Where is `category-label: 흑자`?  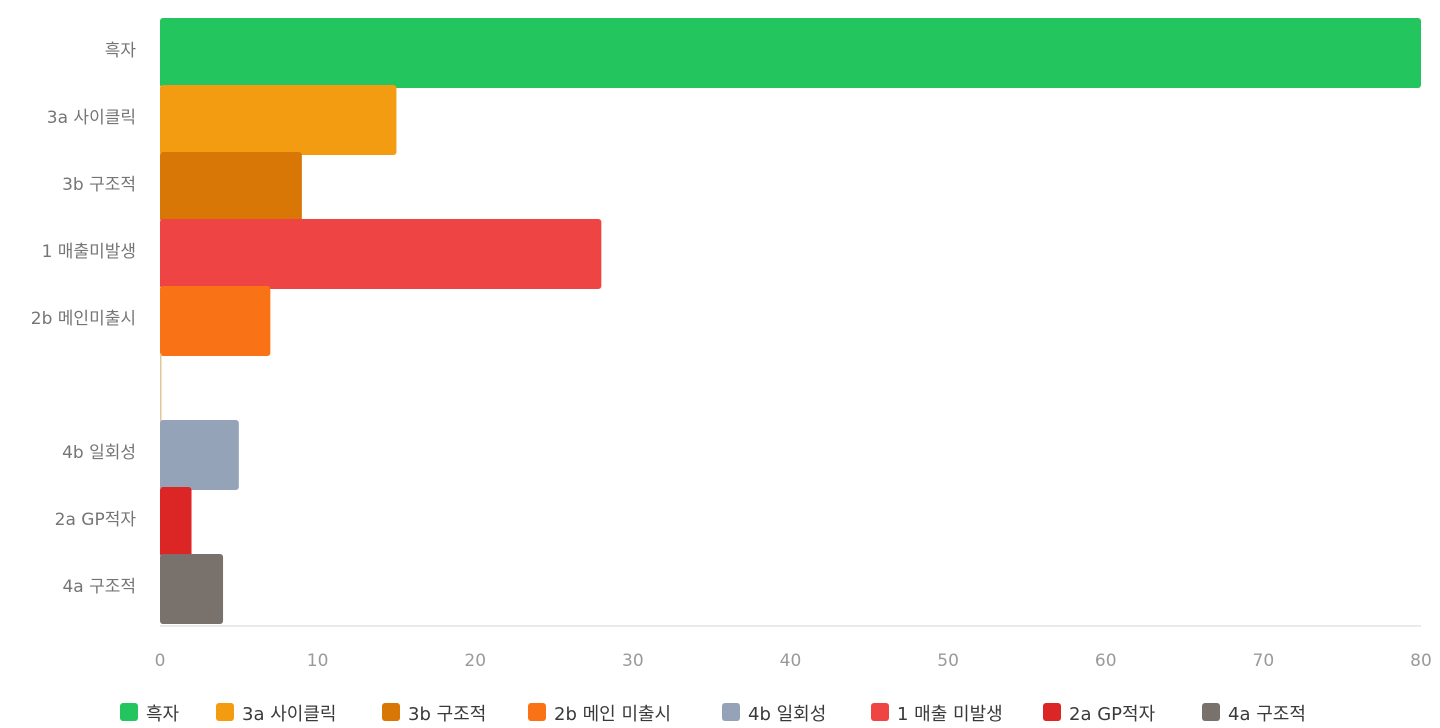
category-label: 흑자 is located at coordinates (121, 51).